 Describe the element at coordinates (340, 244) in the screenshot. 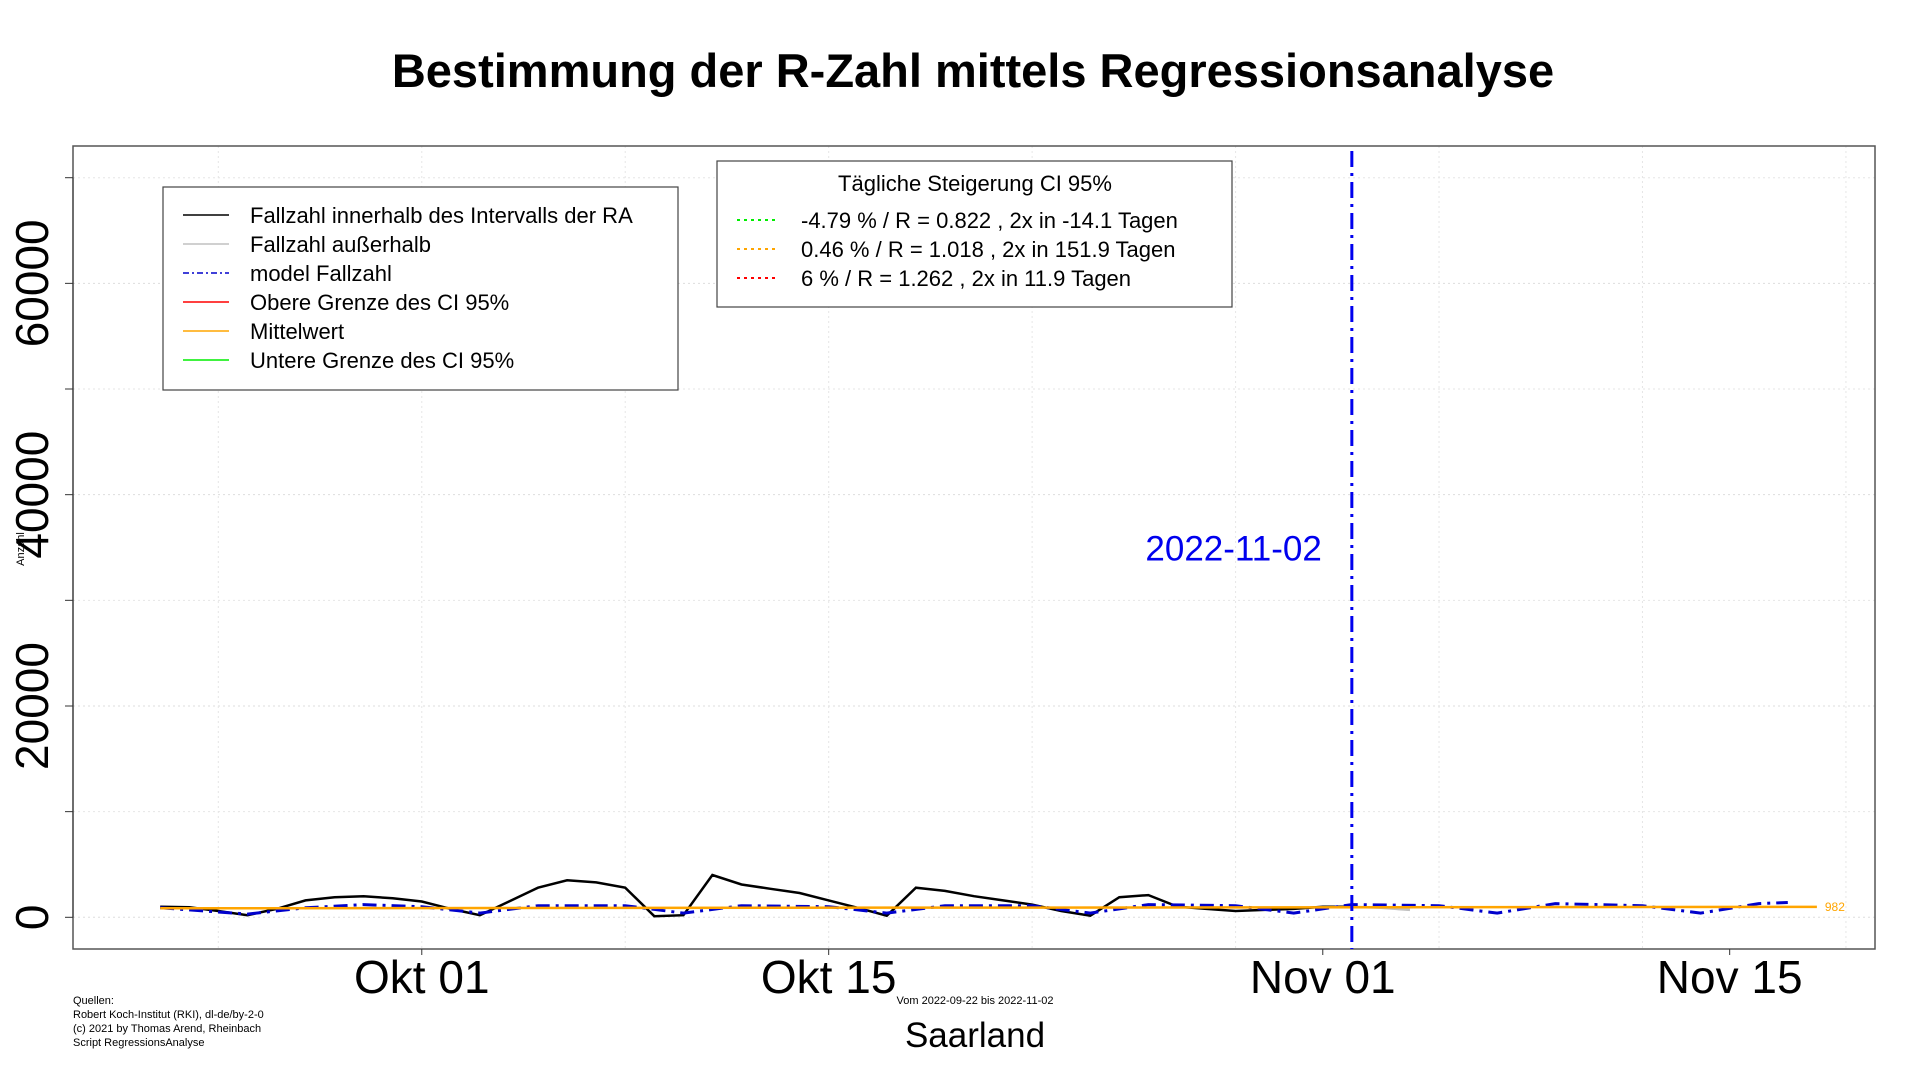

I see `legend-label-1: Fallzahl außerhalb` at that location.